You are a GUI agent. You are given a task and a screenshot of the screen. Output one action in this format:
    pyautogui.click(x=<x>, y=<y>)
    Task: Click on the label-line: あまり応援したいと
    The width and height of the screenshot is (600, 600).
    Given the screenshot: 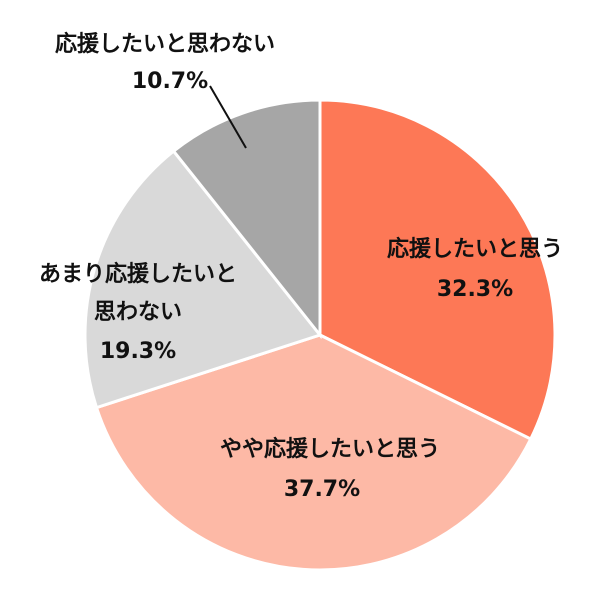 What is the action you would take?
    pyautogui.click(x=138, y=274)
    